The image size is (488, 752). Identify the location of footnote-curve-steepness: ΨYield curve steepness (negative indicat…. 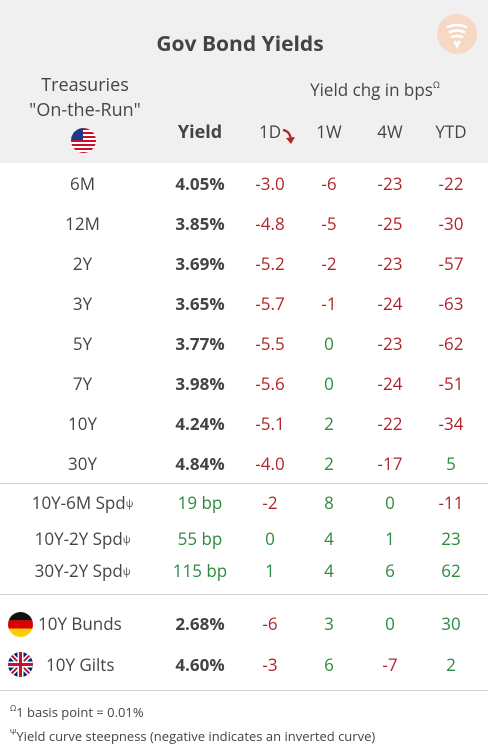
(193, 736).